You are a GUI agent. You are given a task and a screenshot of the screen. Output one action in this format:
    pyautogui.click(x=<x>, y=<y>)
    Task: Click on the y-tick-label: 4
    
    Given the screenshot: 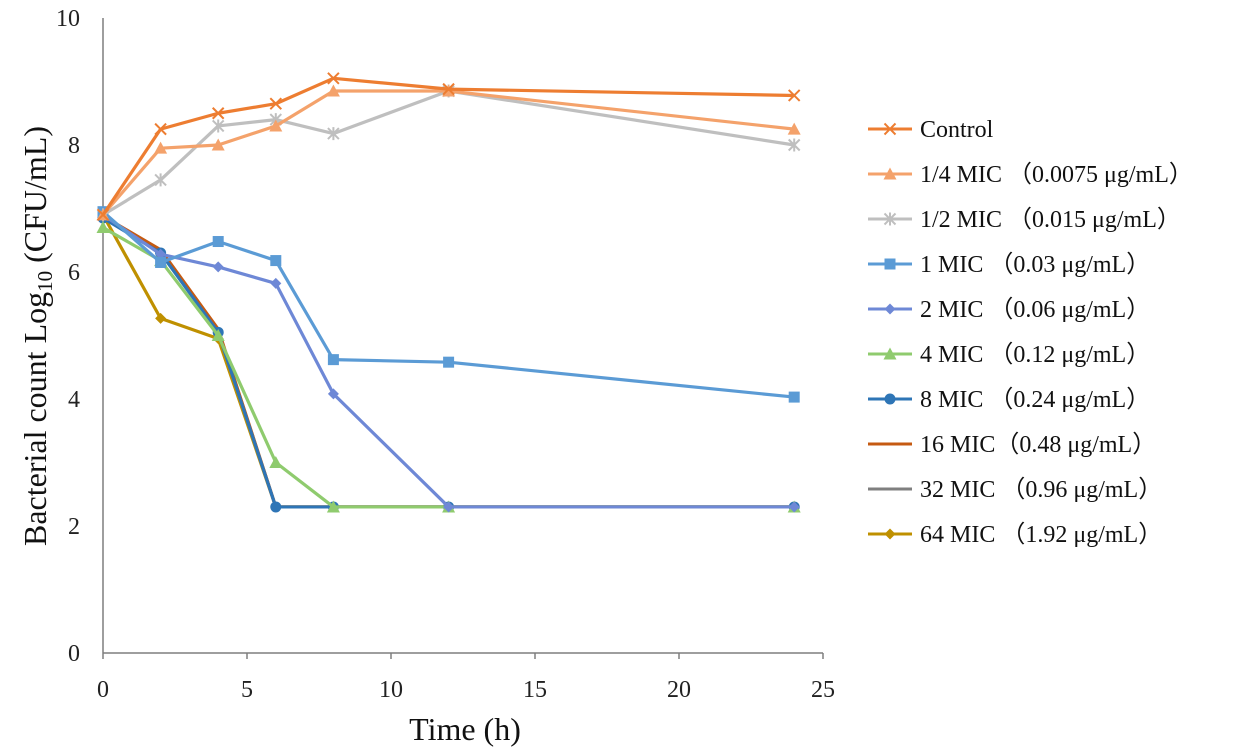 What is the action you would take?
    pyautogui.click(x=74, y=400)
    